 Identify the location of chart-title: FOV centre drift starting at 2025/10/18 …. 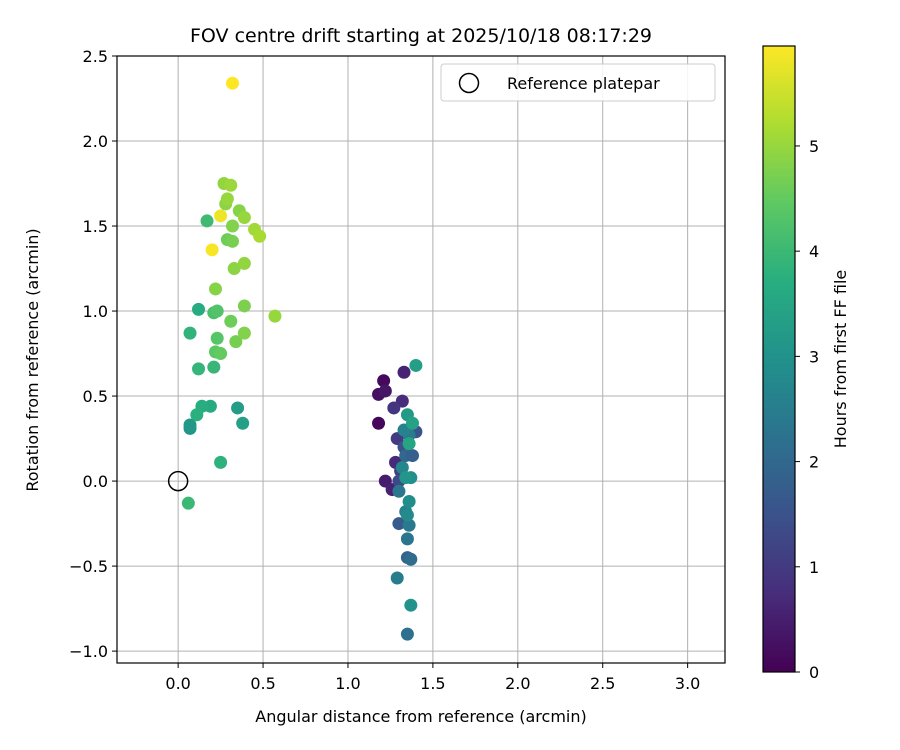
(421, 36).